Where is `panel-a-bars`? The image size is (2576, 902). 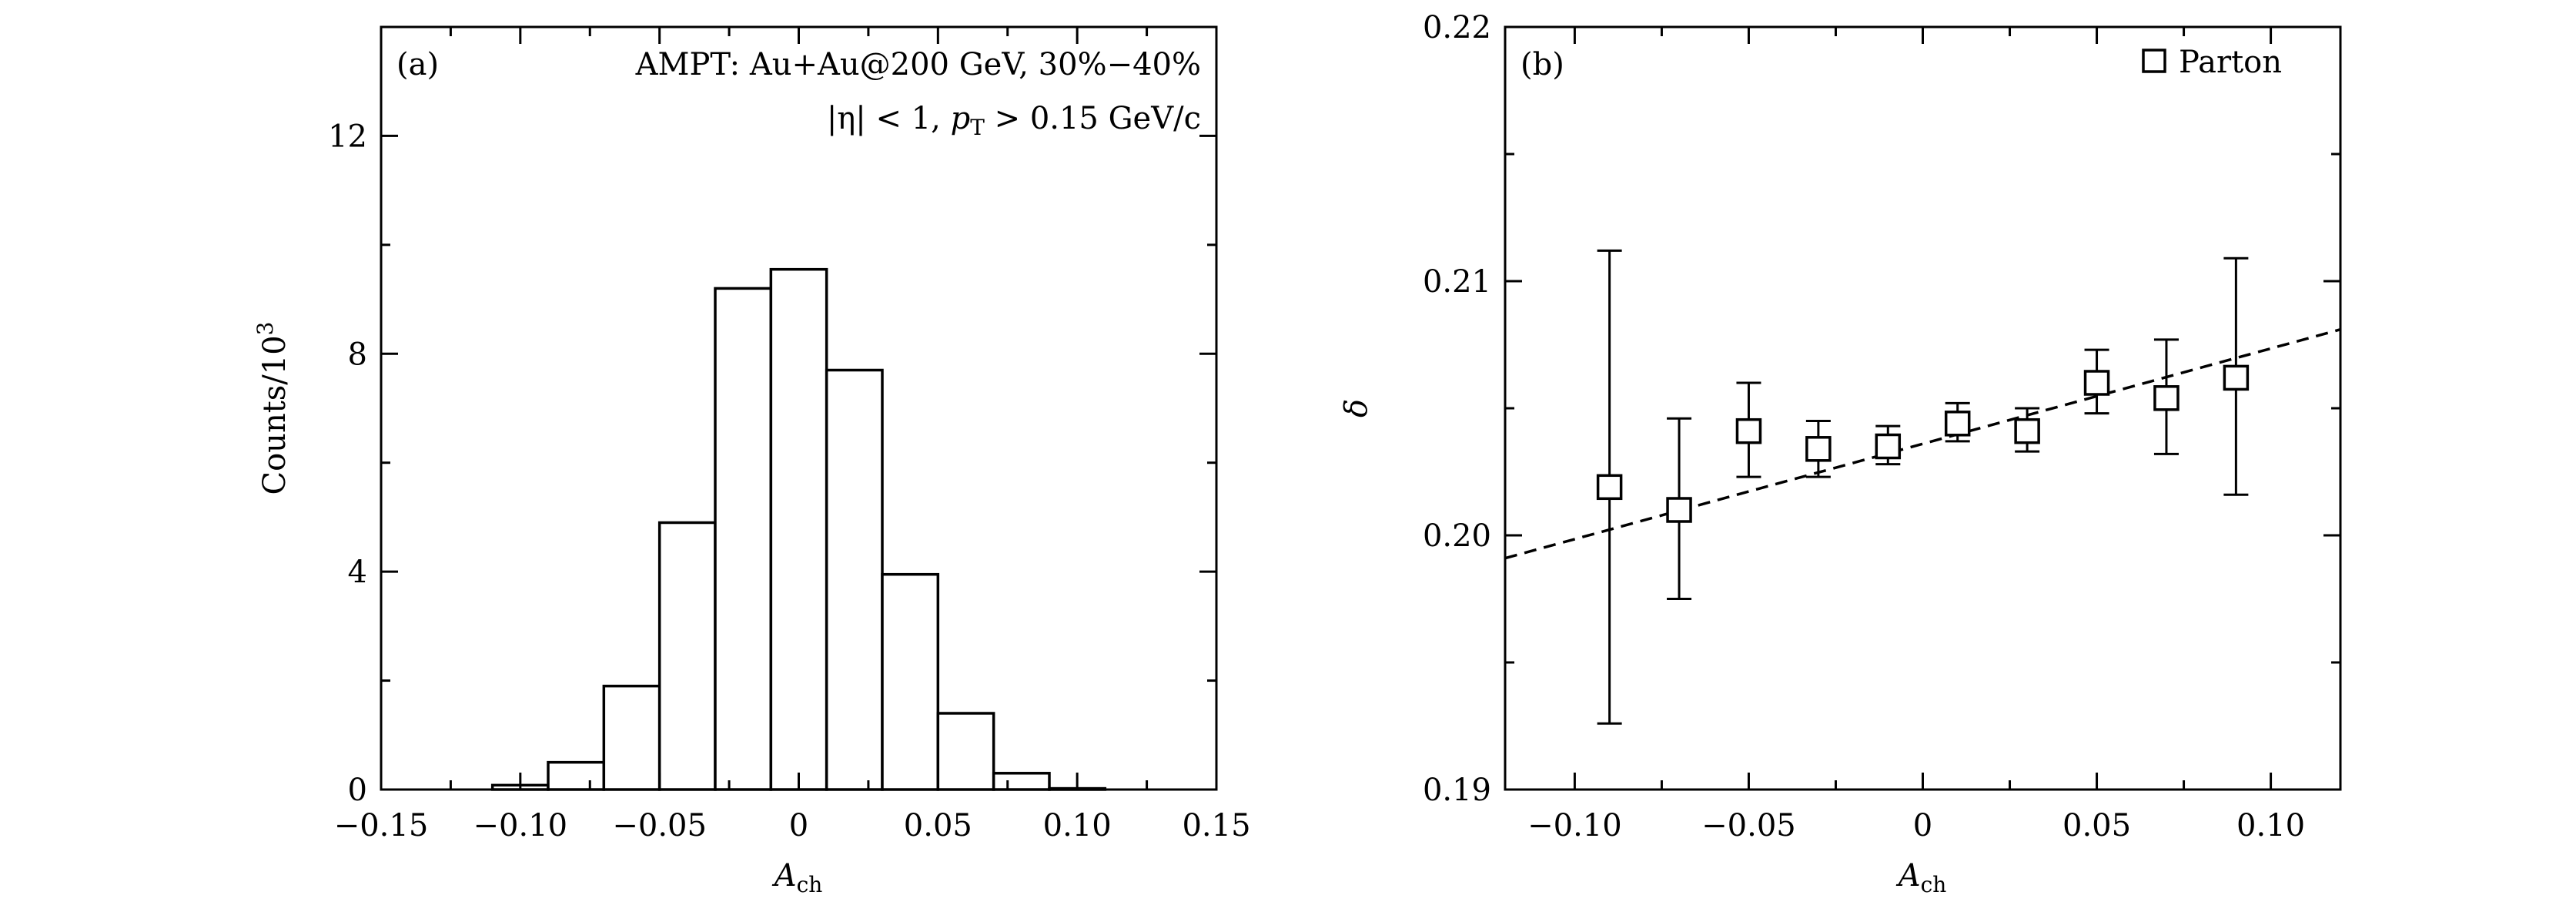
panel-a-bars is located at coordinates (799, 529).